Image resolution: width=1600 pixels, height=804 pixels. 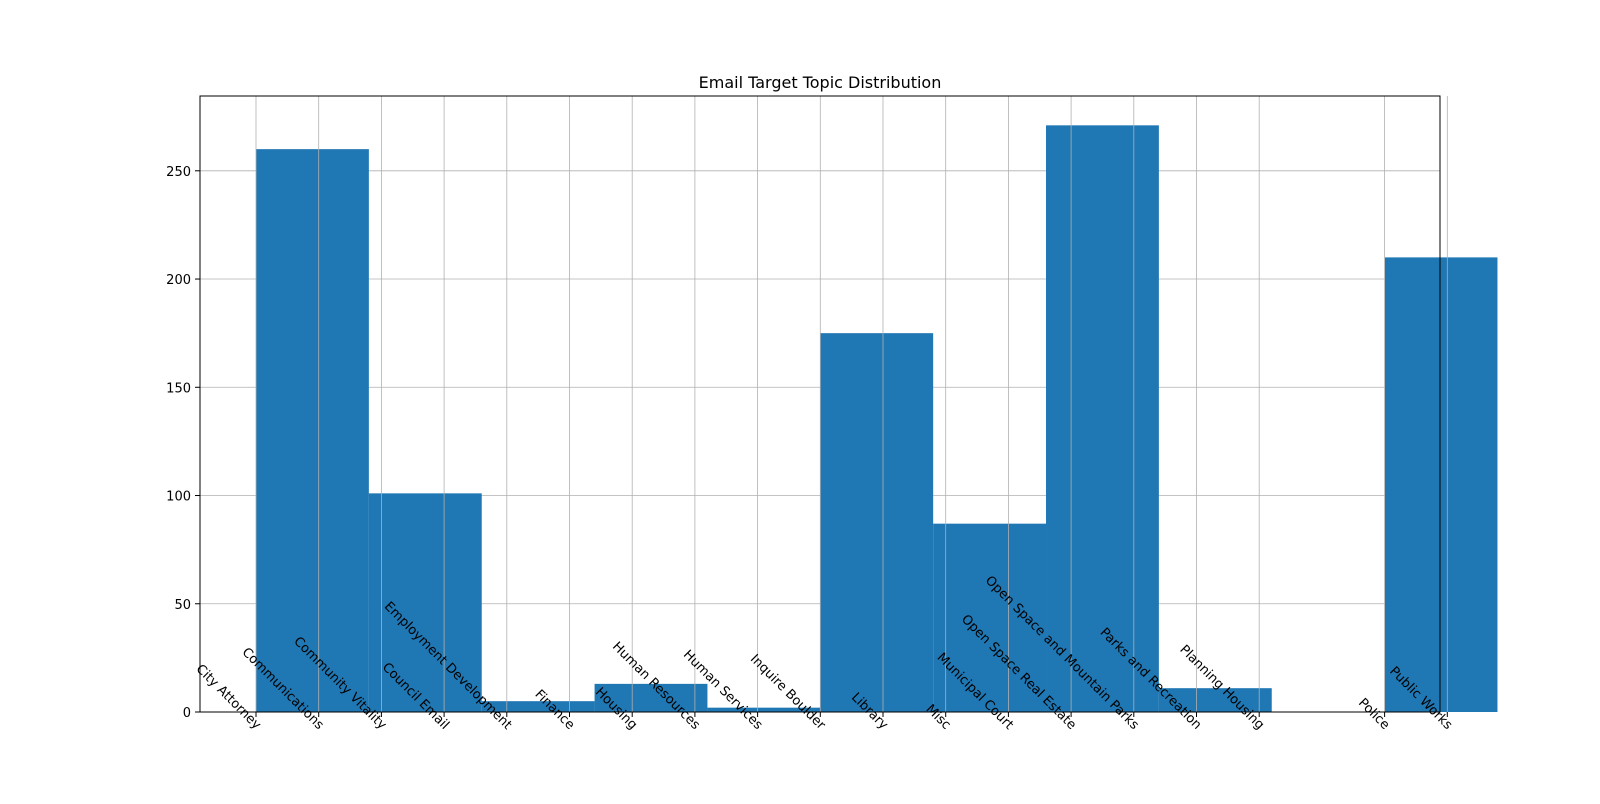 What do you see at coordinates (182, 605) in the screenshot?
I see `y-tick-label: 50` at bounding box center [182, 605].